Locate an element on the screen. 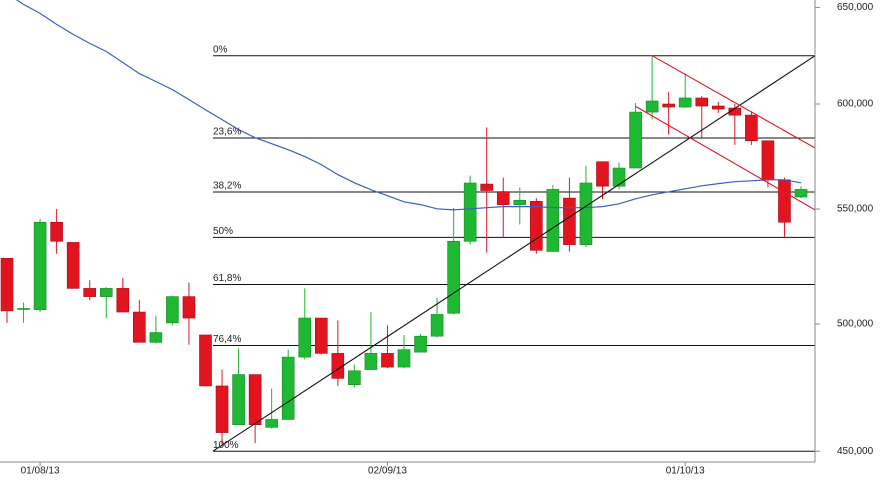  x-tick-label: 01/08/13 is located at coordinates (40, 471).